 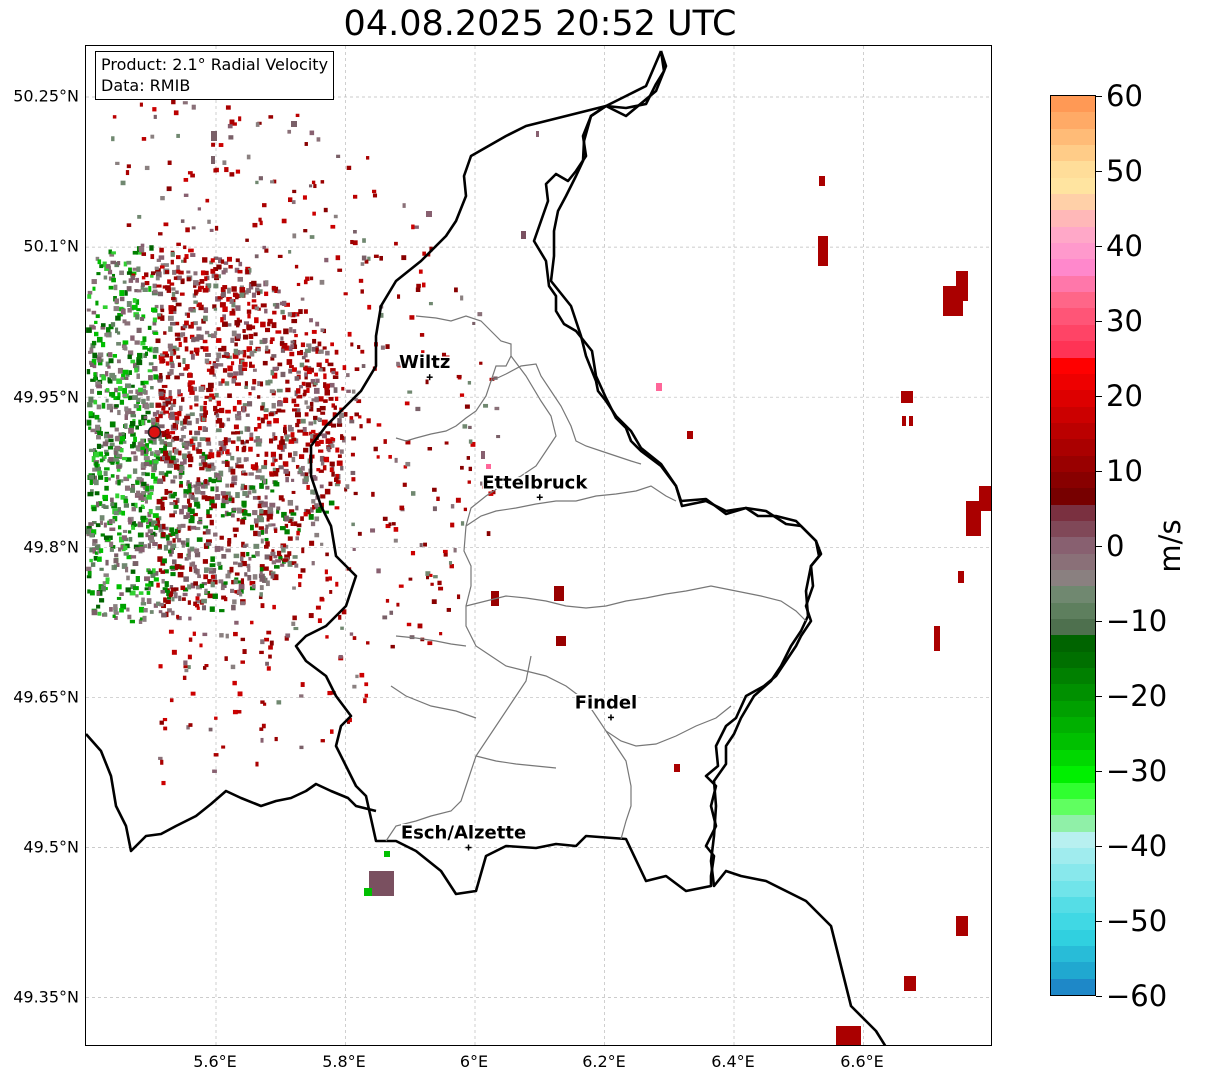 I want to click on echo-cell, so click(x=677, y=768).